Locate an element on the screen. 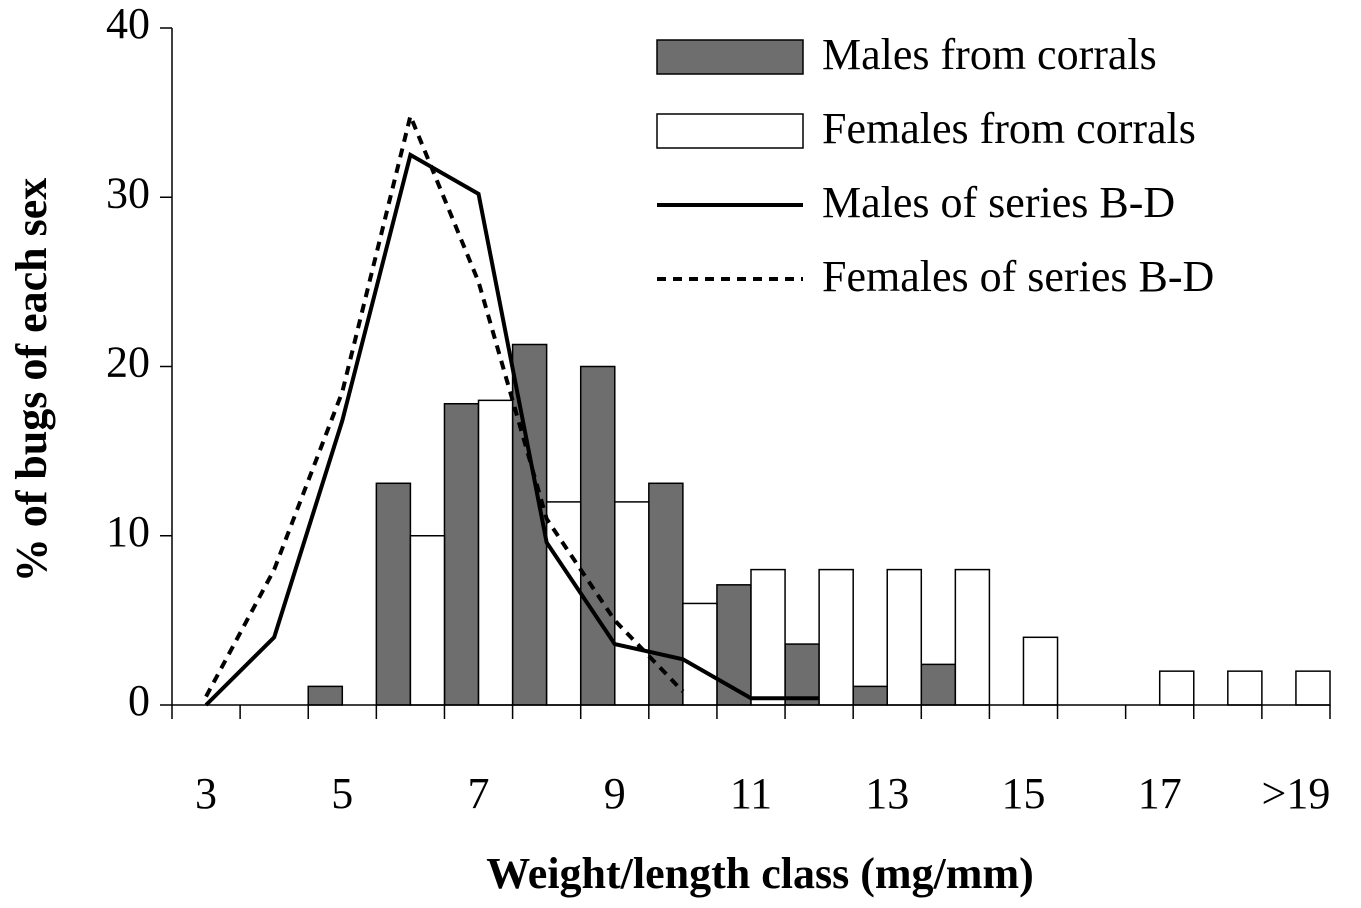 This screenshot has height=908, width=1361. x-tick-label: 15 is located at coordinates (1023, 793).